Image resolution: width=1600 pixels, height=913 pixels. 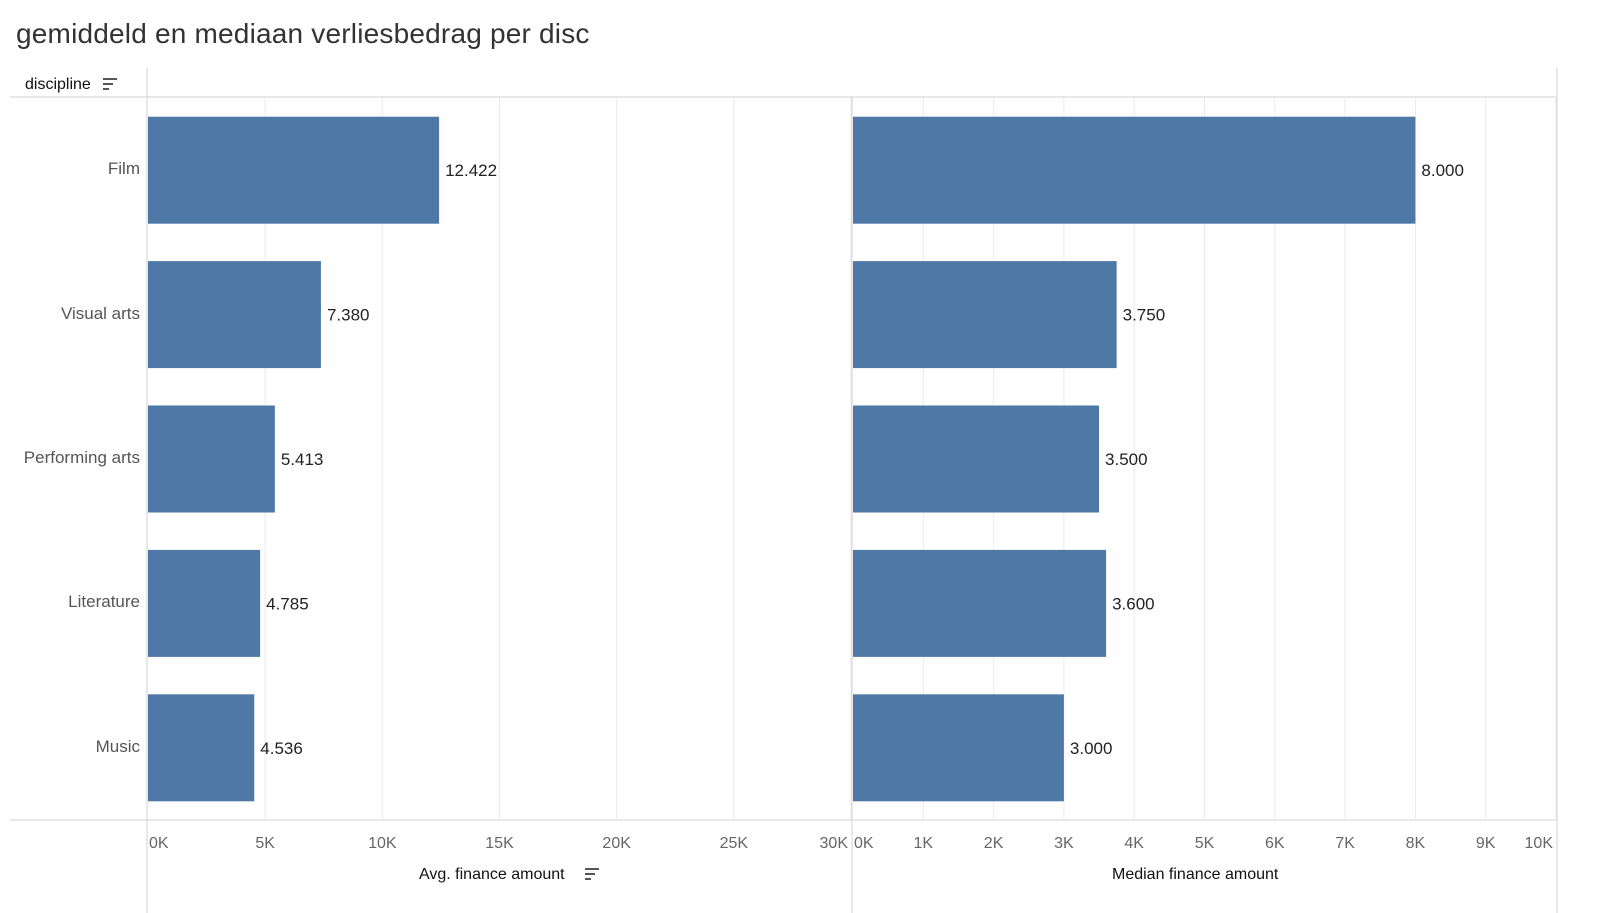 What do you see at coordinates (1133, 603) in the screenshot?
I see `data-label: 3.600` at bounding box center [1133, 603].